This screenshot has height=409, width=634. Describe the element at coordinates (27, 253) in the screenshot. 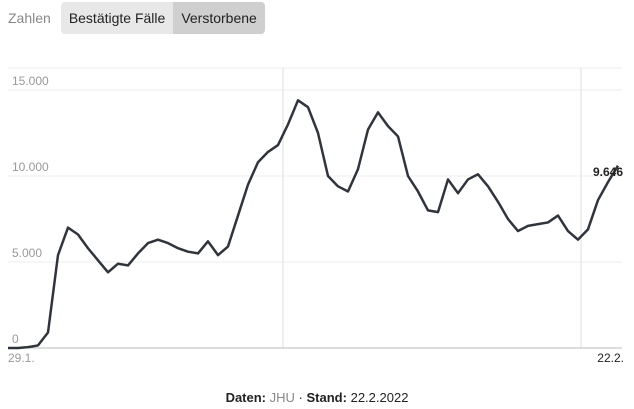

I see `y-tick-label: 5.000` at that location.